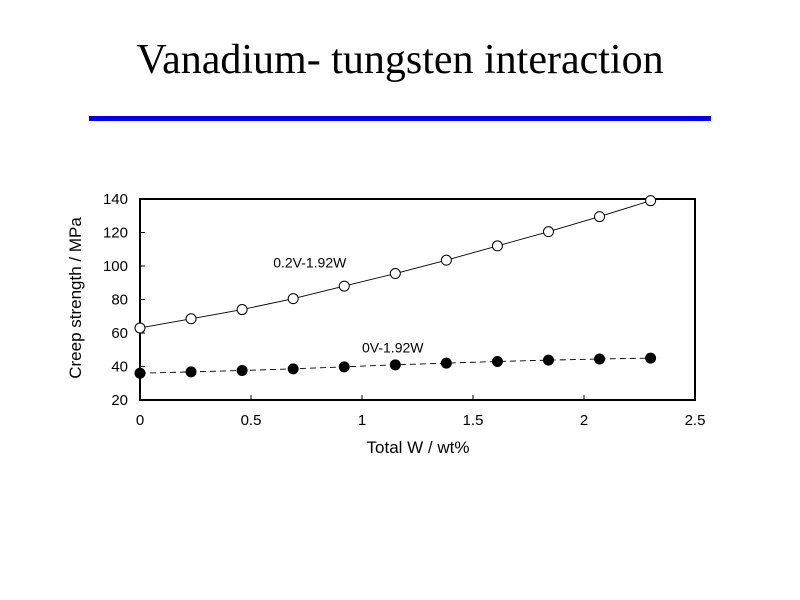  I want to click on x-tick-label: 0.5, so click(251, 420).